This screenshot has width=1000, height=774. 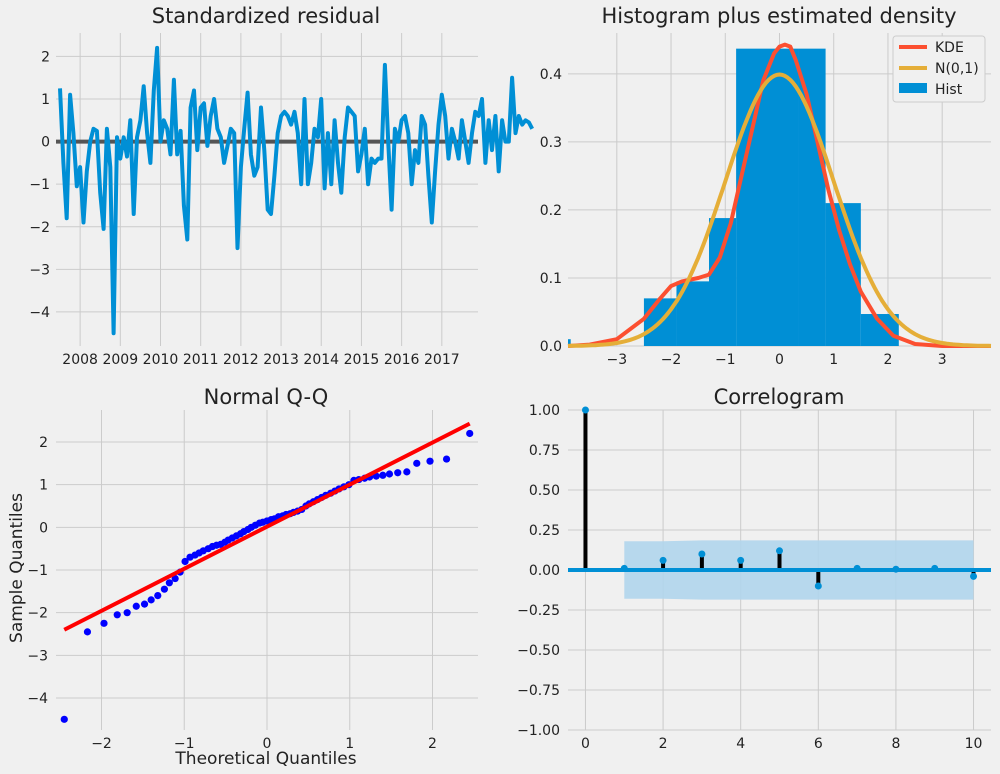 What do you see at coordinates (281, 360) in the screenshot?
I see `x-tick-label: 2013` at bounding box center [281, 360].